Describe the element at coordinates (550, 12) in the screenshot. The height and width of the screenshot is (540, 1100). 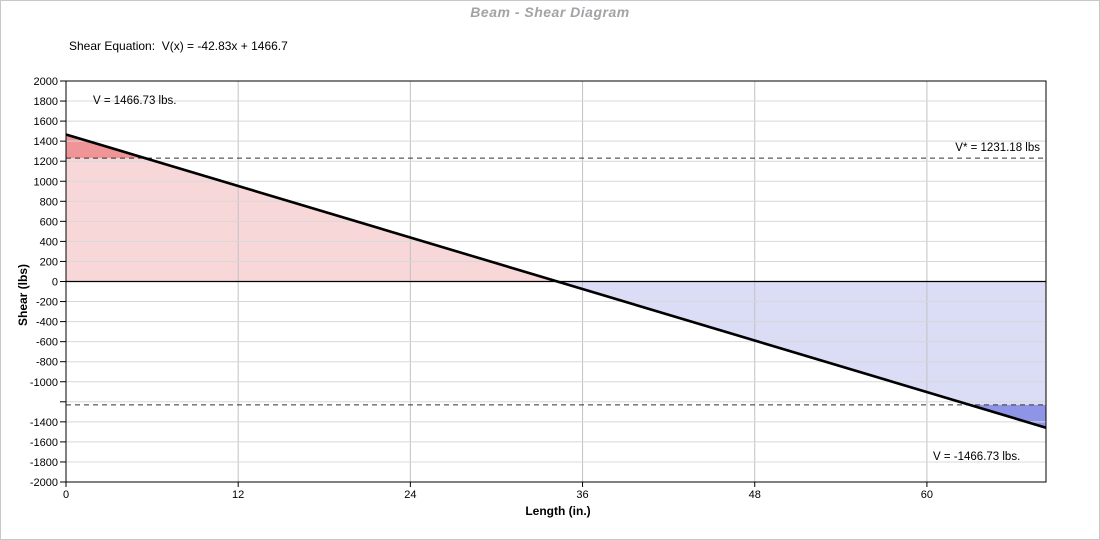
I see `chart-title: Beam - Shear Diagram` at that location.